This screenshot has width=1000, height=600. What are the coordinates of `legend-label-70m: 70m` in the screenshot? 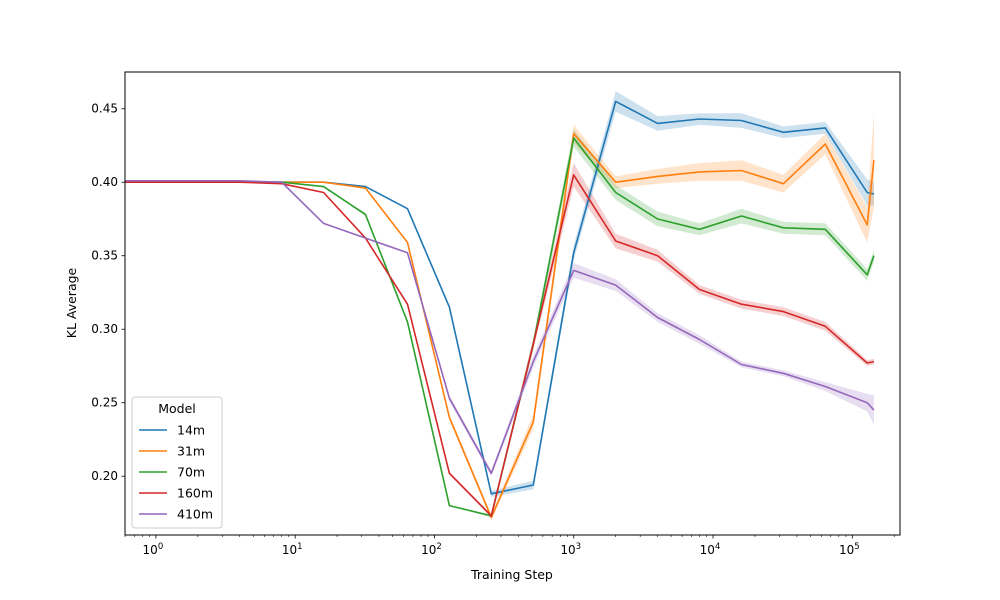 It's located at (191, 472).